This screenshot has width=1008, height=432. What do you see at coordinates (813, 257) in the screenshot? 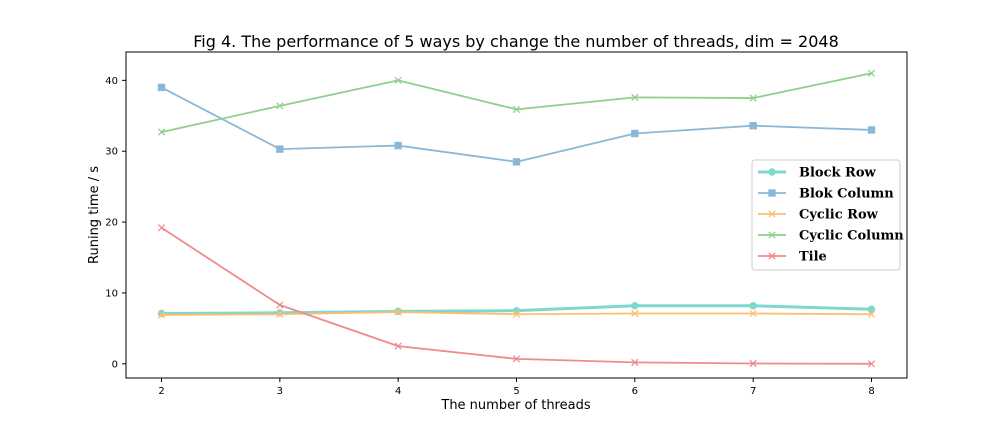
I see `legend-label: Tile` at bounding box center [813, 257].